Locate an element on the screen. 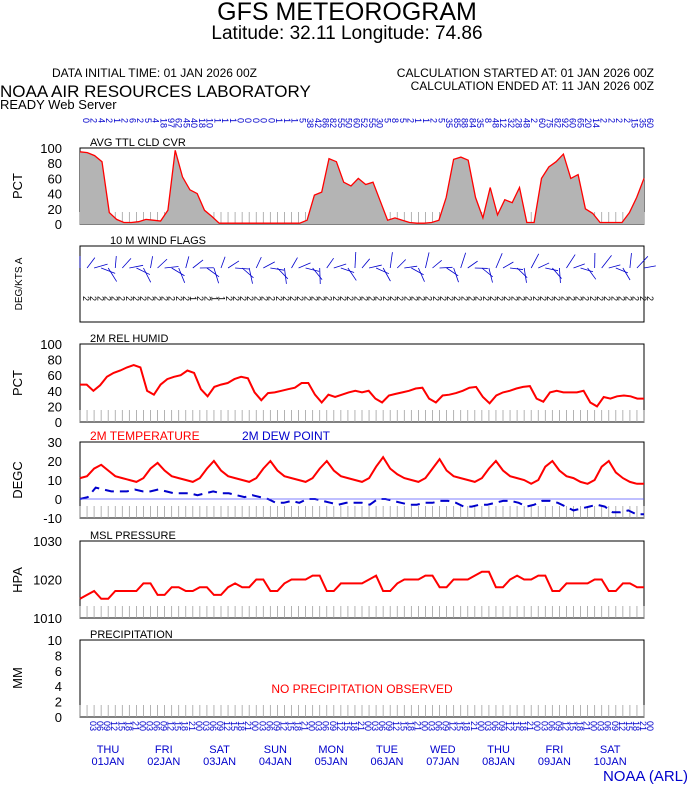  y-axis-label: DEGC is located at coordinates (17, 480).